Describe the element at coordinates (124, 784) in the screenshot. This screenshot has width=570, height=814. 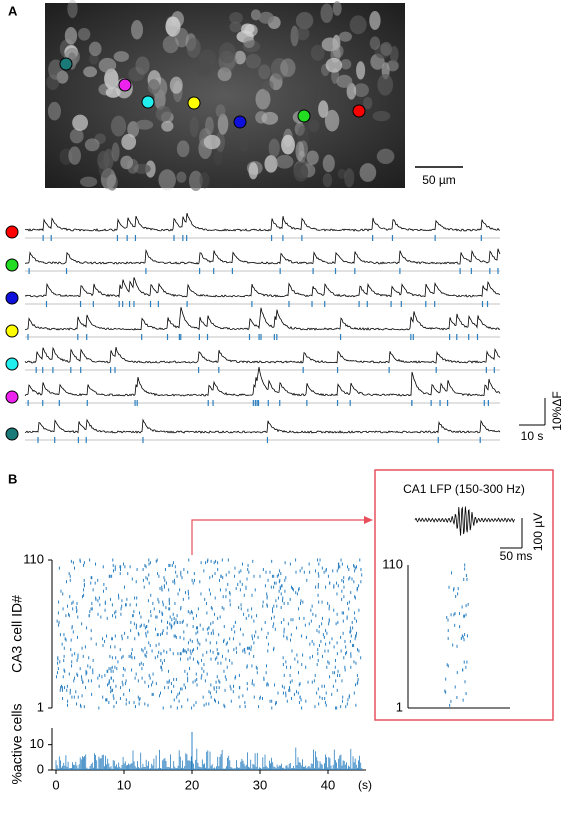
I see `x-tick-label: 10` at that location.